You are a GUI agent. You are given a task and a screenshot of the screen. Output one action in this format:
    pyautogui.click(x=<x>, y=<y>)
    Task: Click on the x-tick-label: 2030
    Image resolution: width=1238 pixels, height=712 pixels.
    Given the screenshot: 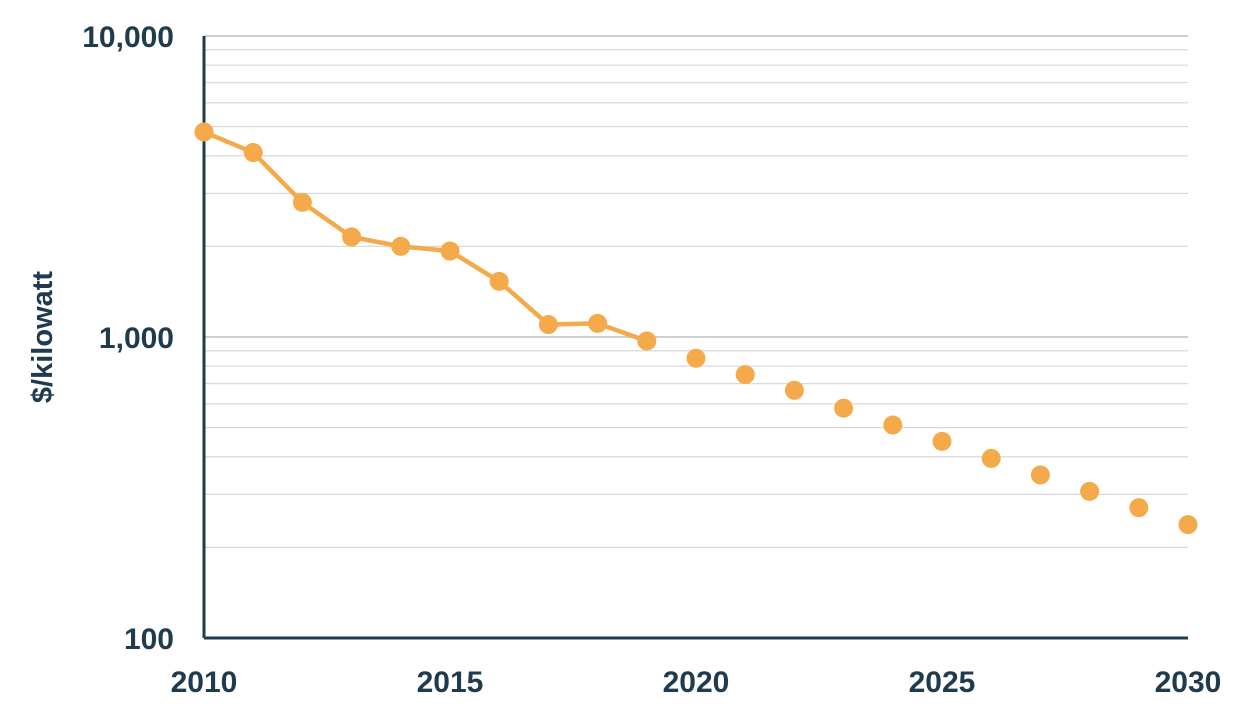 What is the action you would take?
    pyautogui.click(x=1188, y=682)
    